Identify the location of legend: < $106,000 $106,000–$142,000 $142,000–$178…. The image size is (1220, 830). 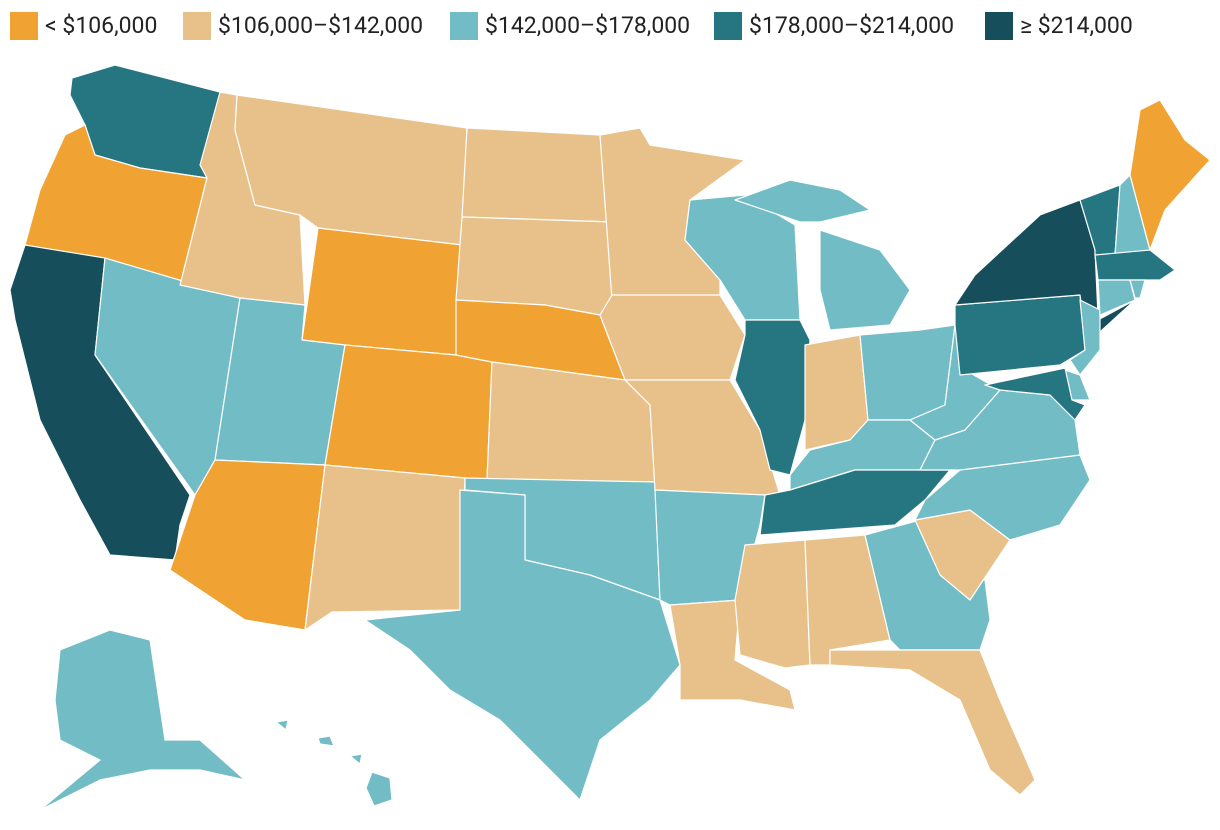
(571, 26).